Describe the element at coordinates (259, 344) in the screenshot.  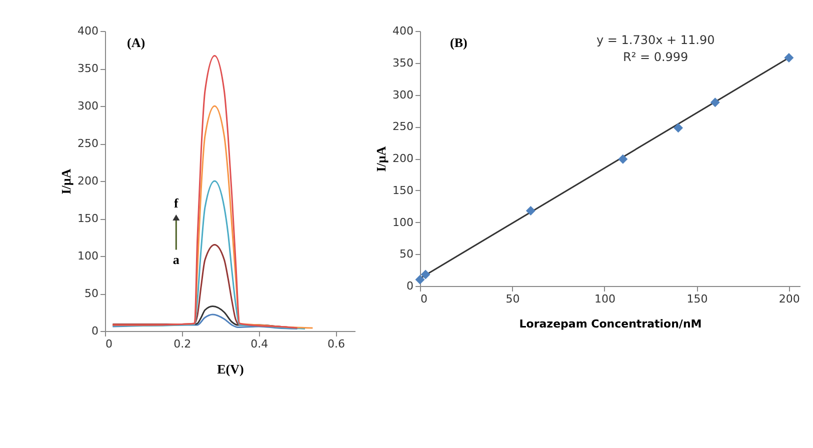
I see `x-tick-label: 0.4` at that location.